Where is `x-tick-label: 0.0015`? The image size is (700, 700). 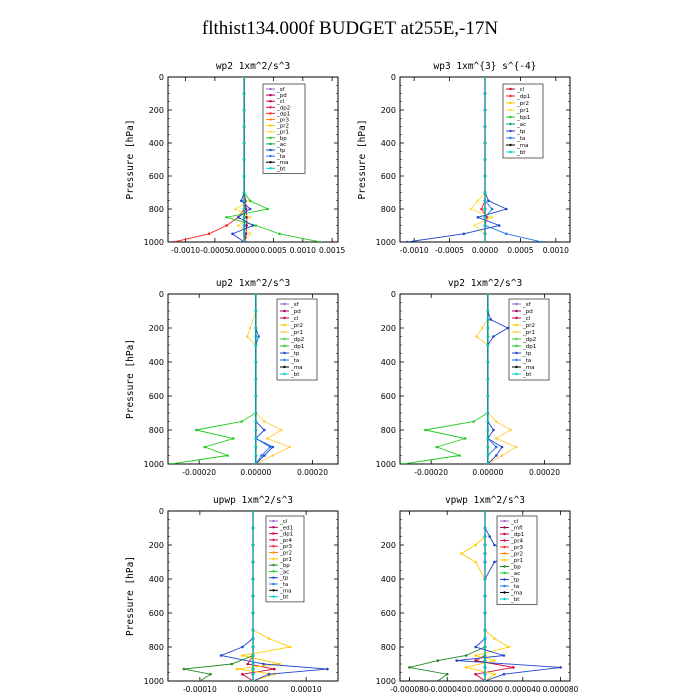 x-tick-label: 0.0015 is located at coordinates (332, 250).